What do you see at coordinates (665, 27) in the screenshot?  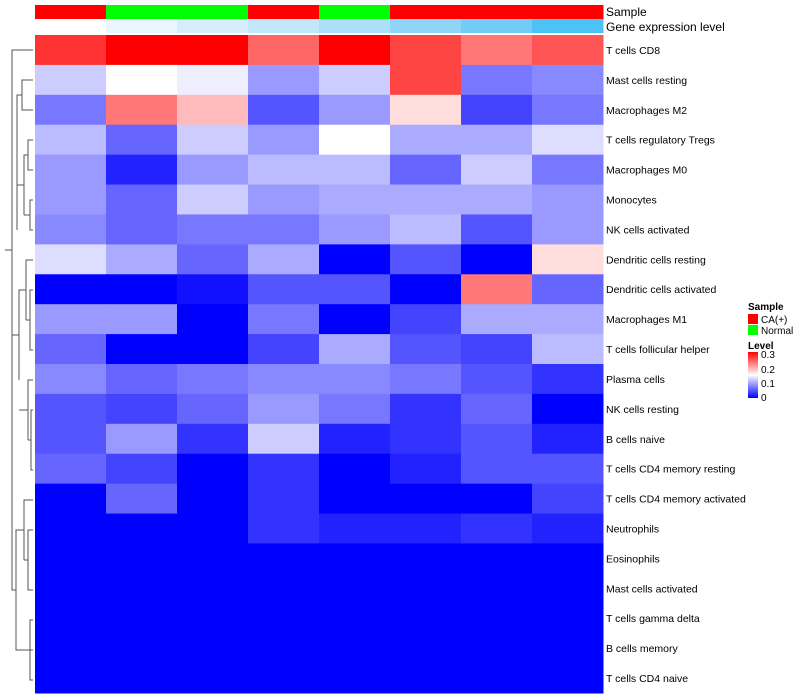 I see `gene-annotation-label: Gene expression level` at bounding box center [665, 27].